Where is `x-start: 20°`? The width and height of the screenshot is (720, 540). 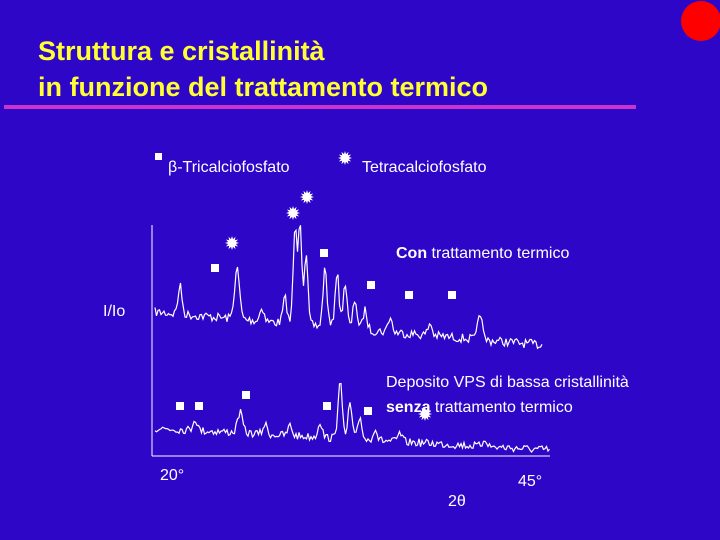 x-start: 20° is located at coordinates (172, 475).